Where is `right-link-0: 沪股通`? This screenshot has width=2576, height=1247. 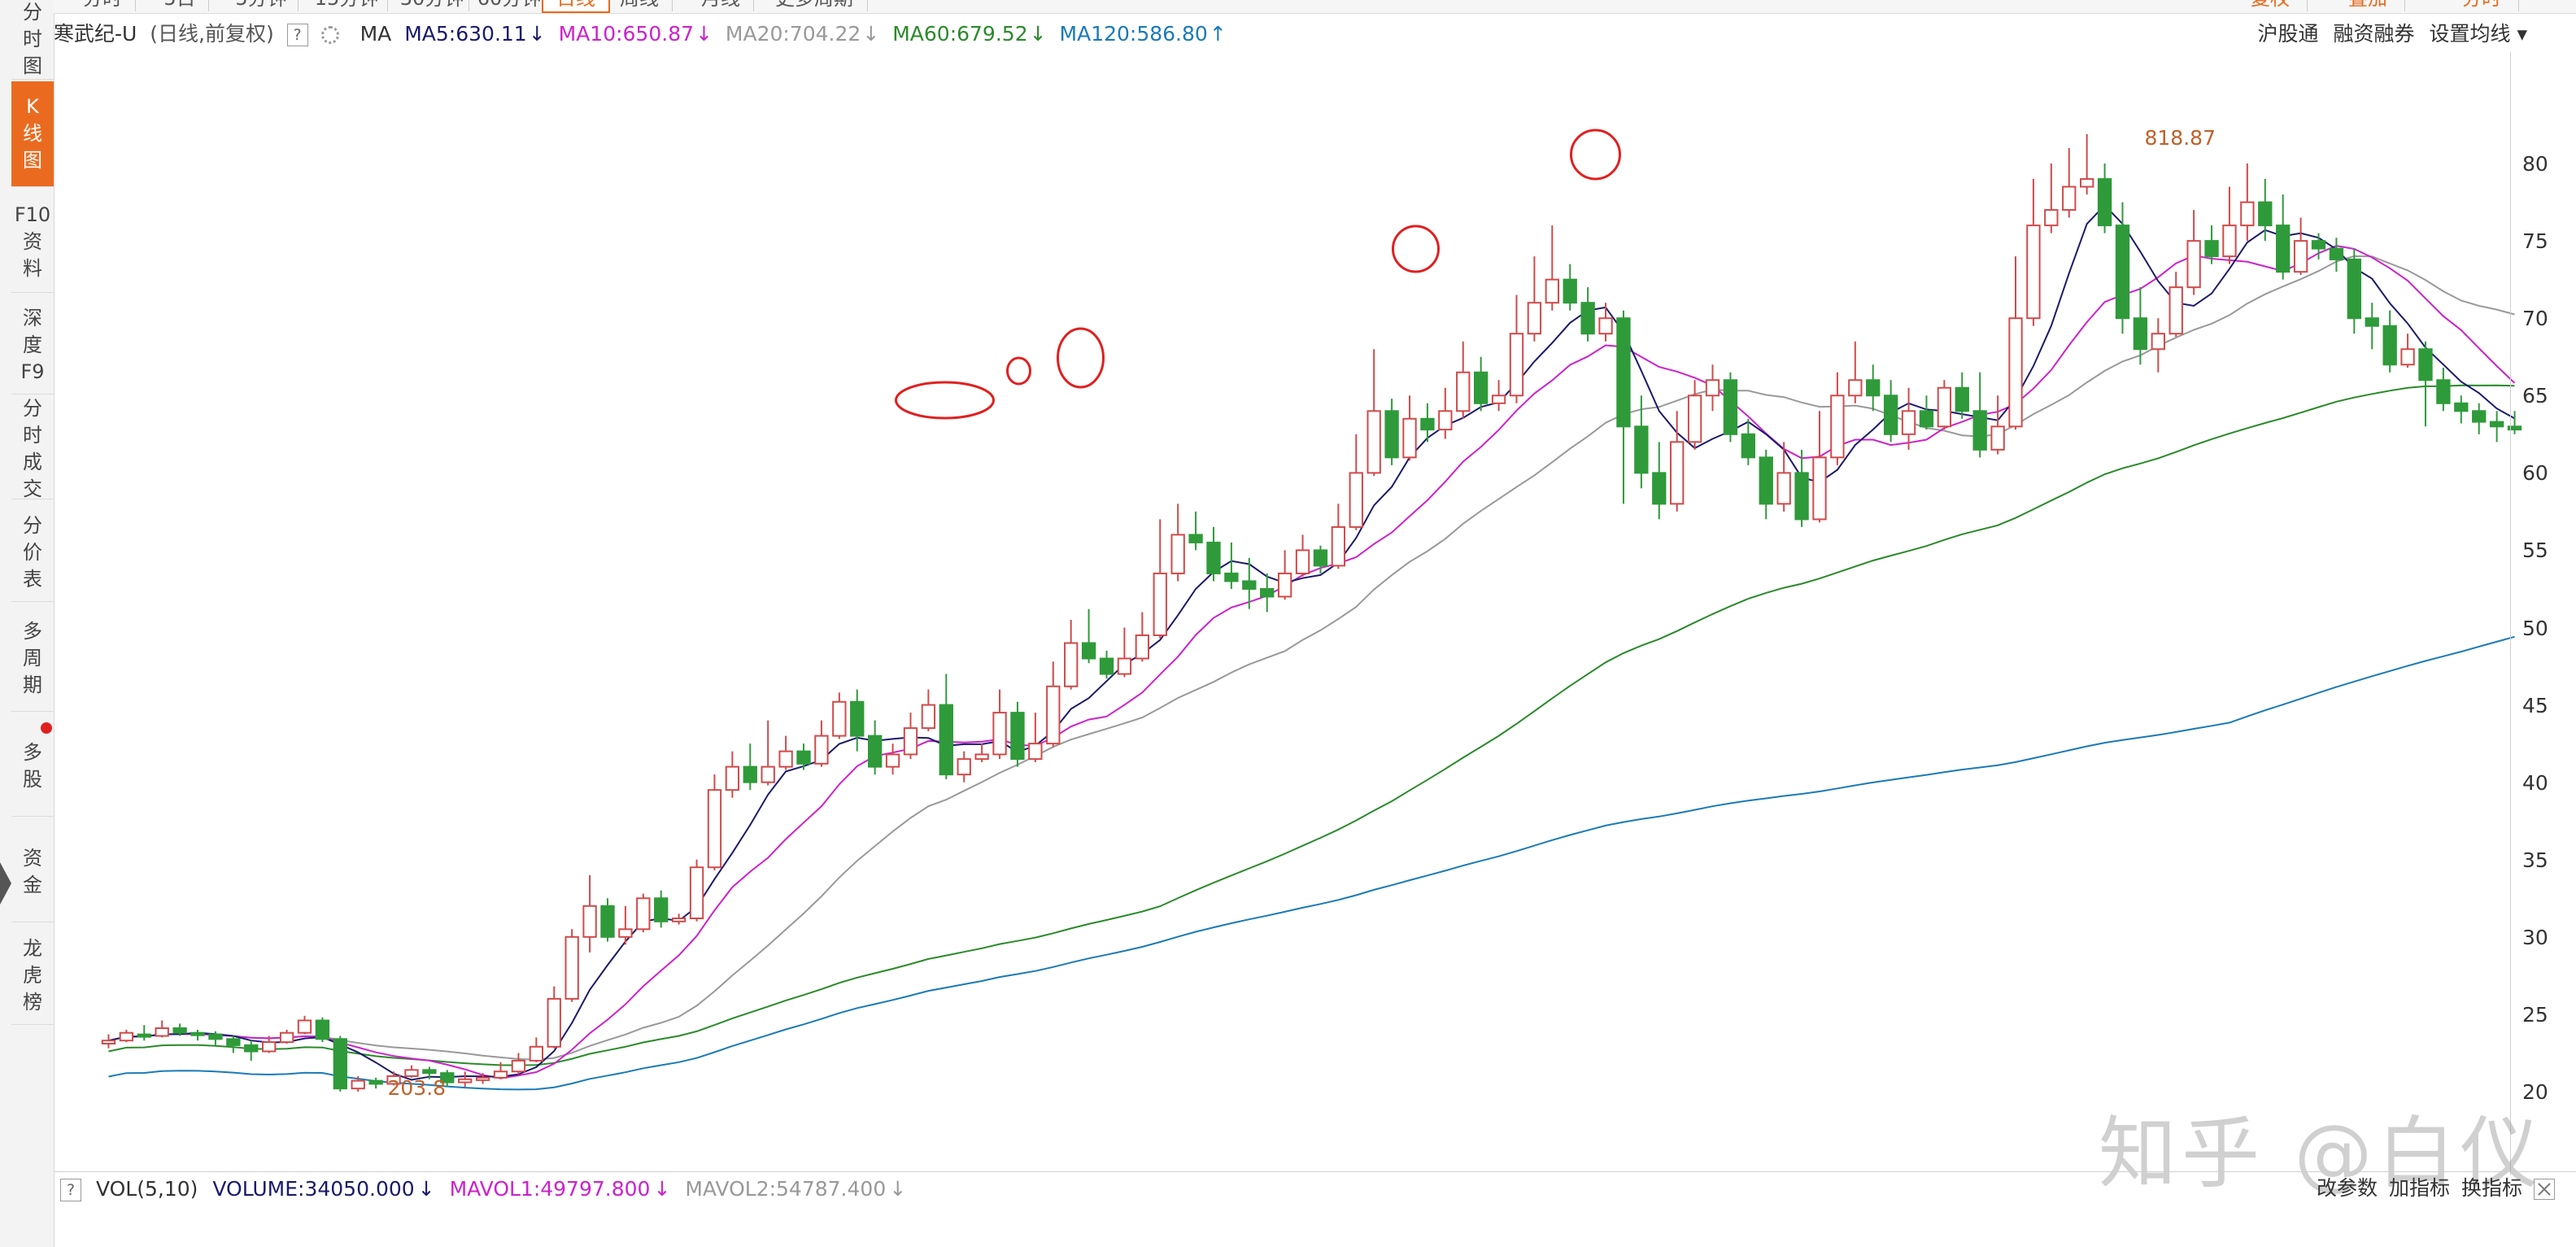
right-link-0: 沪股通 is located at coordinates (2288, 34).